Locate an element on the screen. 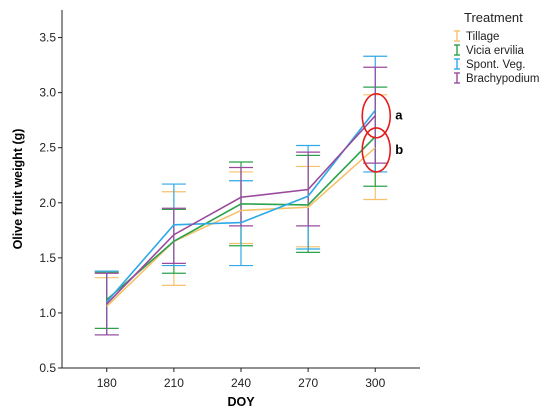  legend-item: Tillage is located at coordinates (476, 36).